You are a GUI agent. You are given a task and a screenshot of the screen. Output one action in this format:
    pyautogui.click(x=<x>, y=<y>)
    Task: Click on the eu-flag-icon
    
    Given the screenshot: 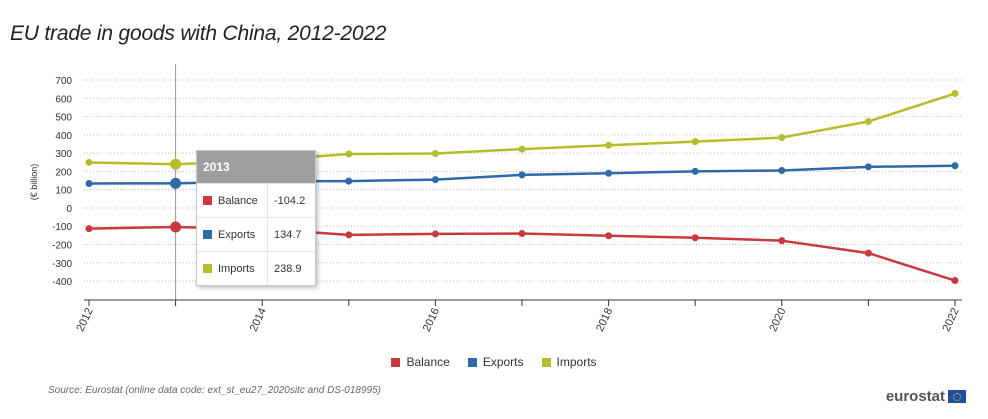 What is the action you would take?
    pyautogui.click(x=957, y=396)
    